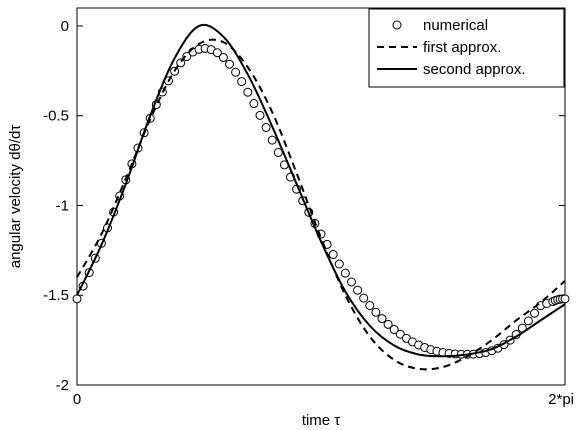 The height and width of the screenshot is (430, 577). Describe the element at coordinates (62, 205) in the screenshot. I see `y-tick-label: -1` at that location.